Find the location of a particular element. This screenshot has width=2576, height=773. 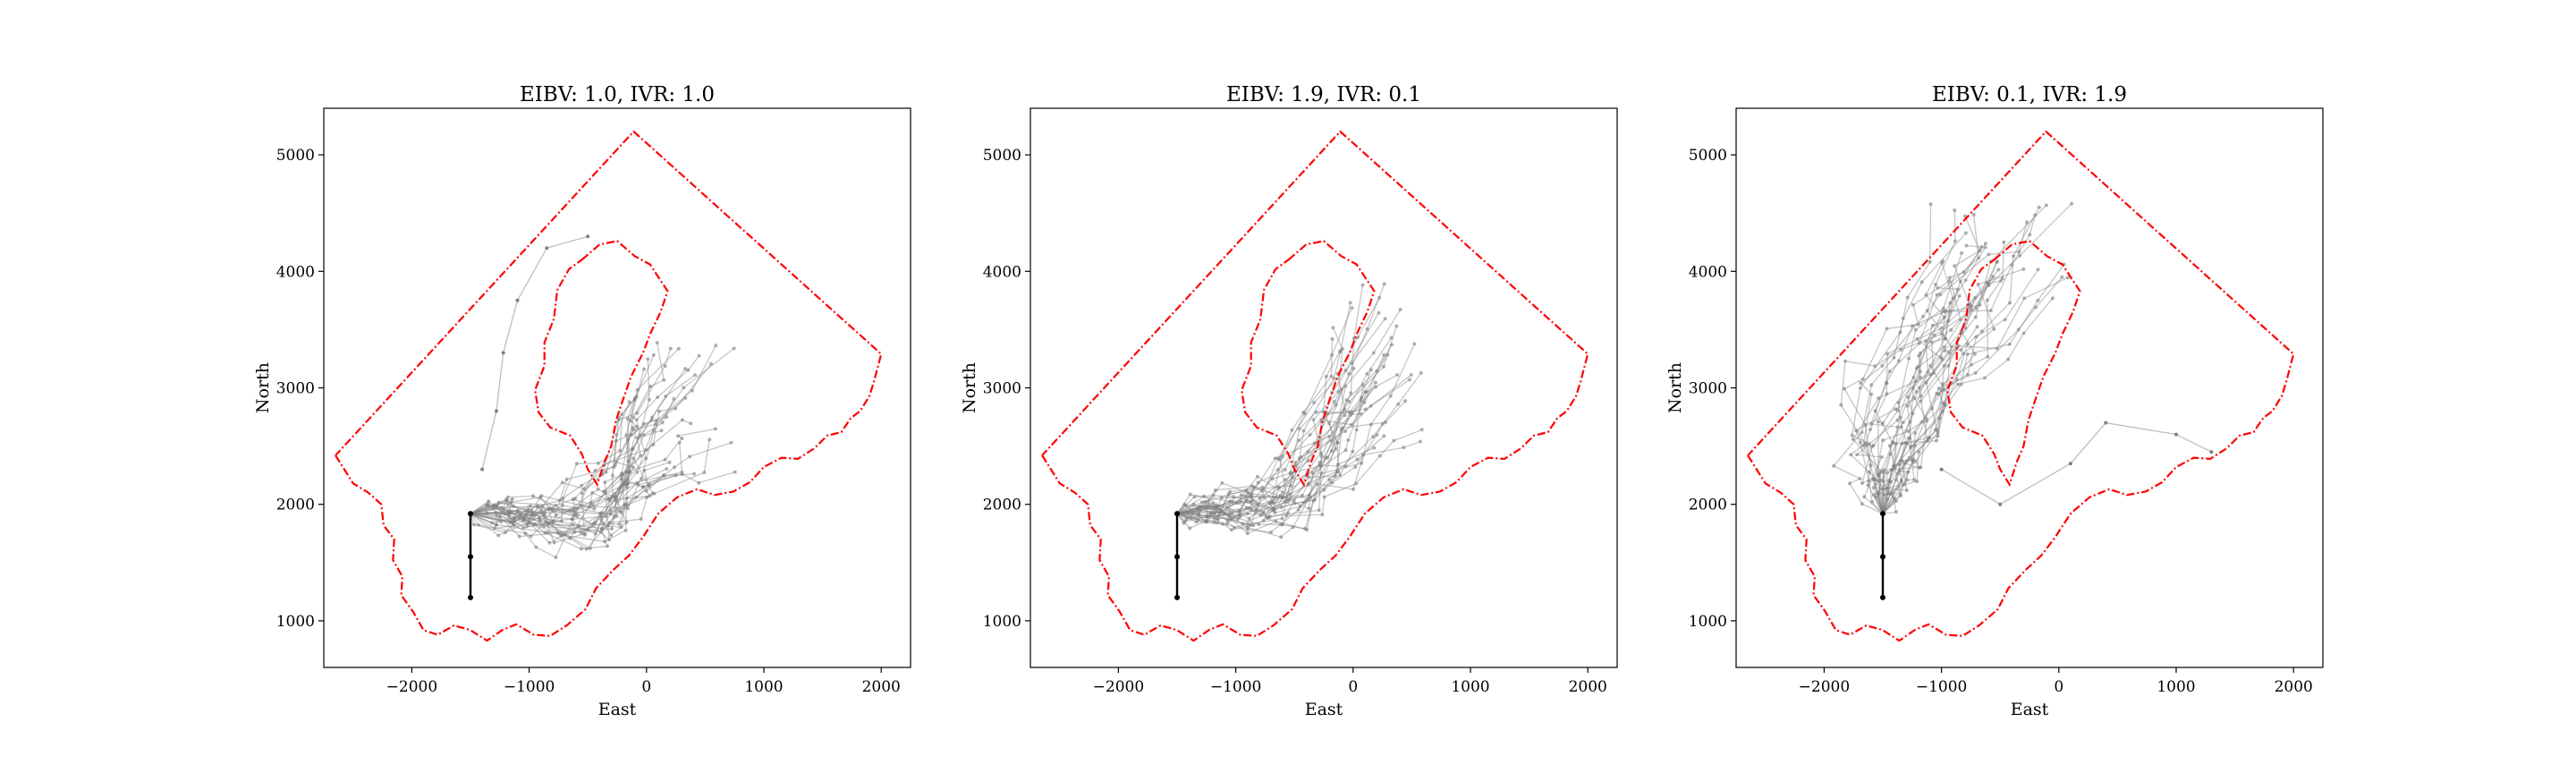

inner-boundary is located at coordinates (2013, 364).